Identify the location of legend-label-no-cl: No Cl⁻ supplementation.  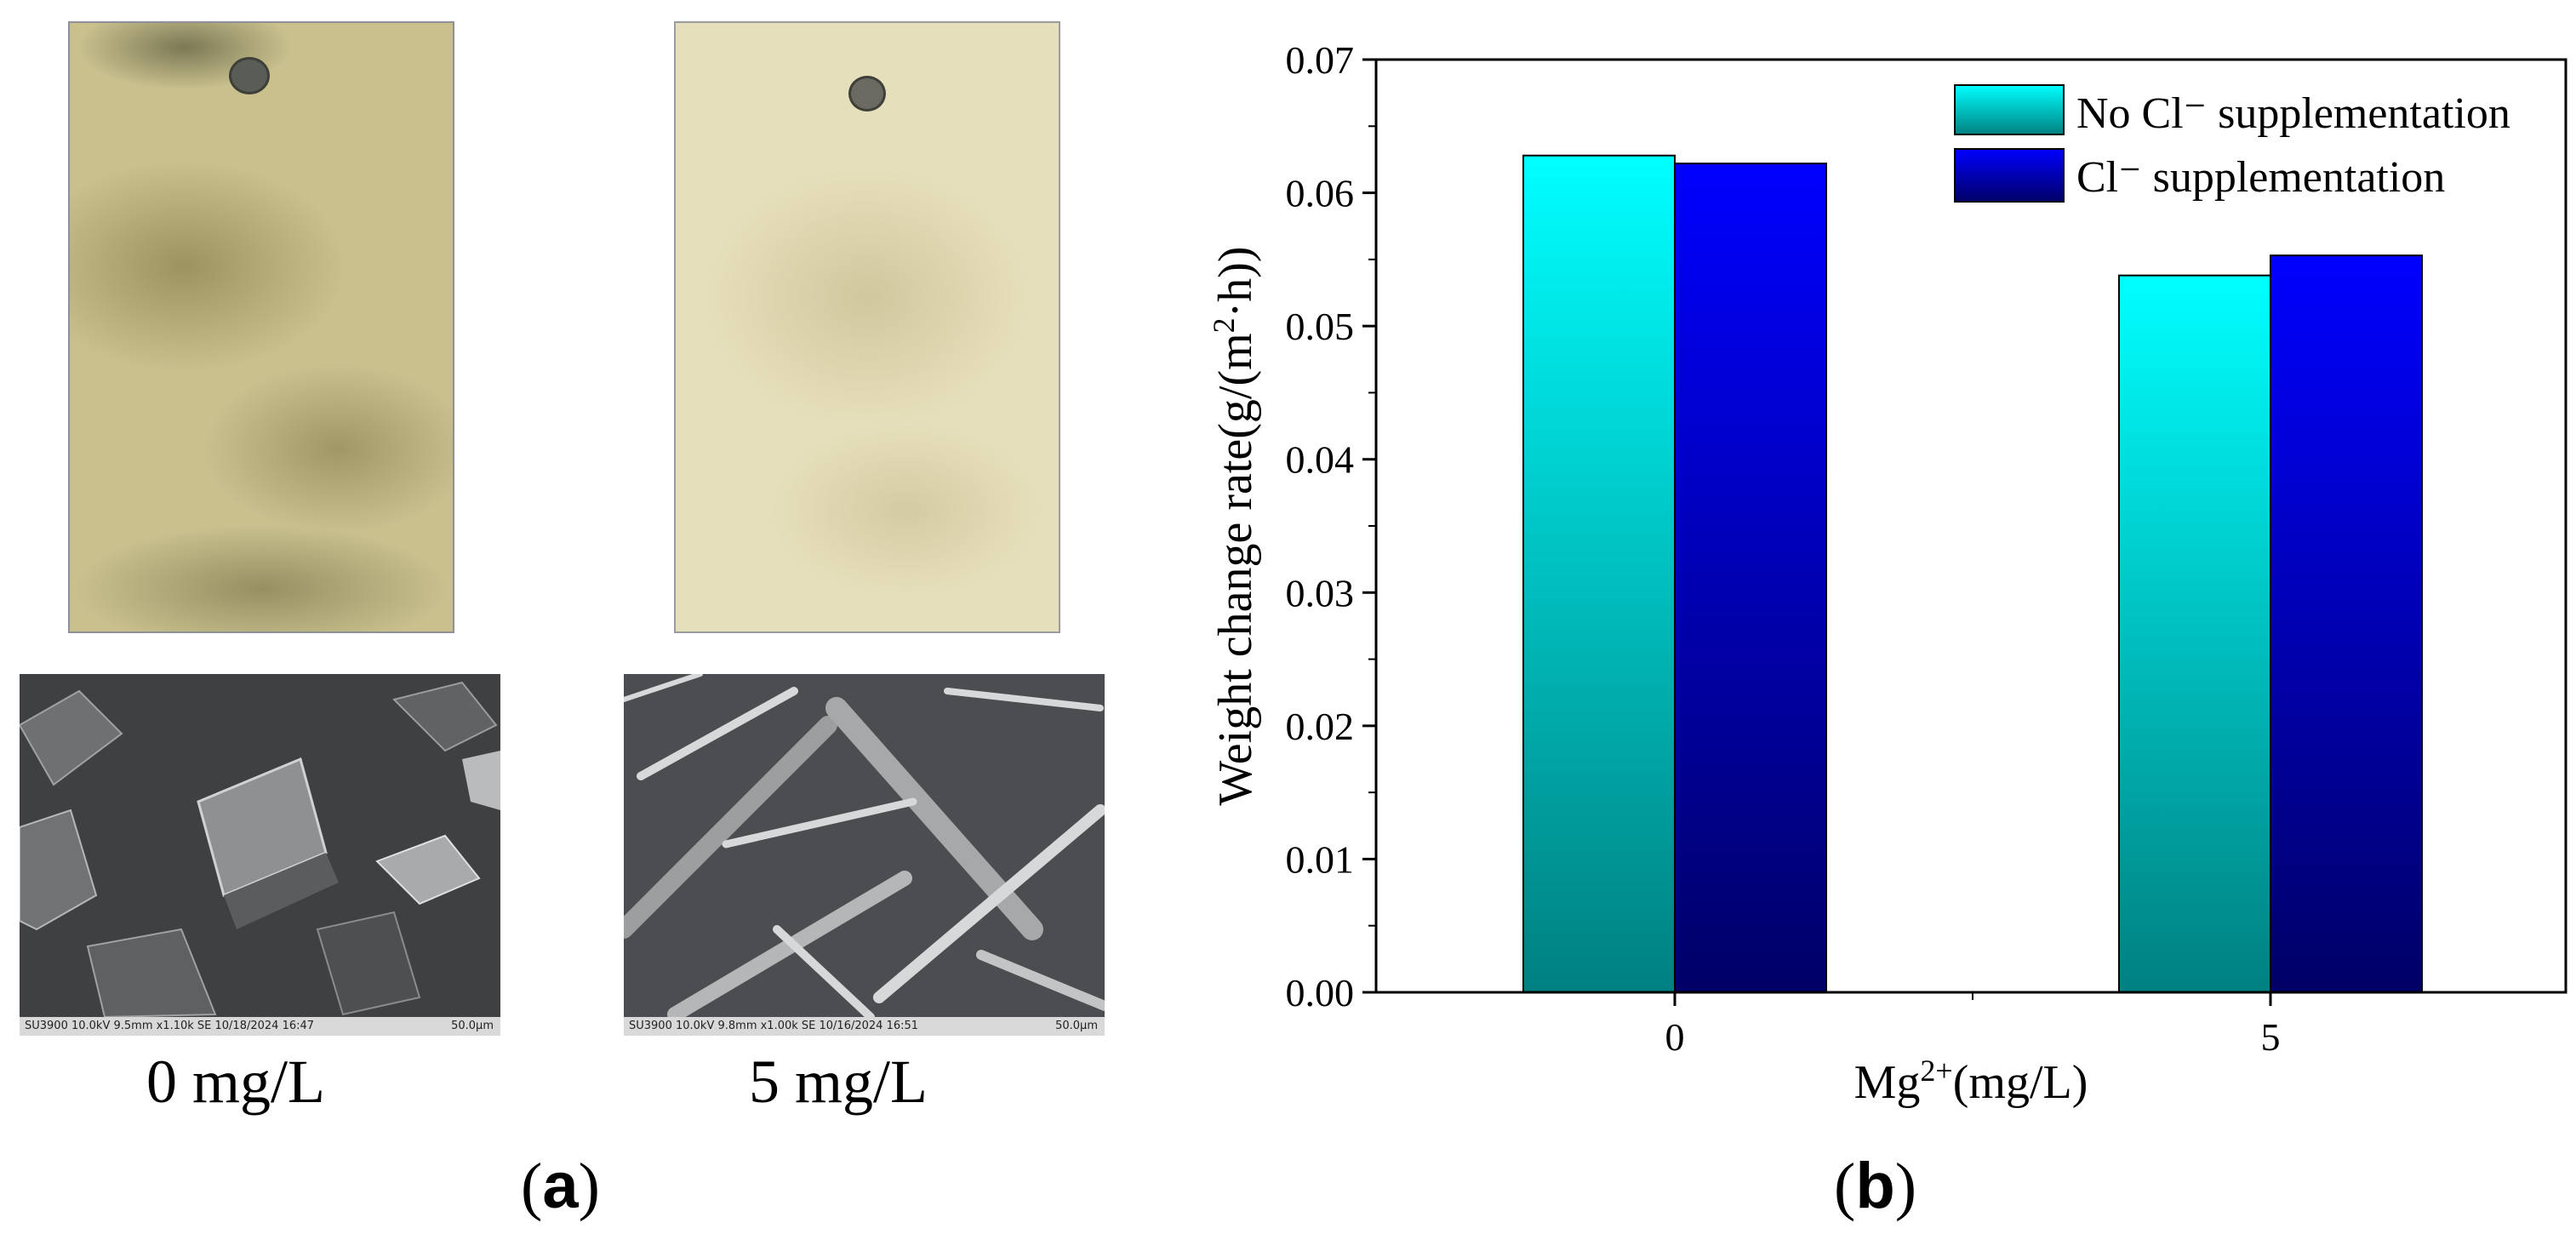
(2293, 113).